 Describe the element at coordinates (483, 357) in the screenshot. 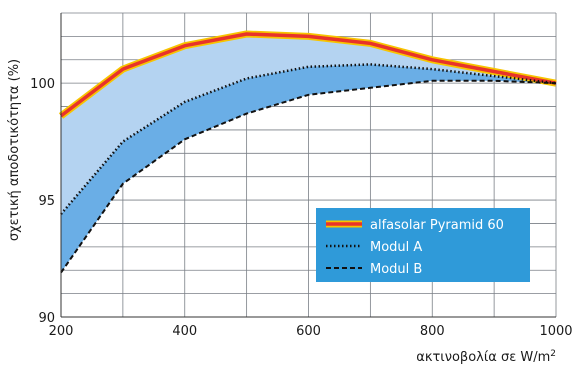

I see `x-axis-title-main: ακτινοβολία σε W/m` at that location.